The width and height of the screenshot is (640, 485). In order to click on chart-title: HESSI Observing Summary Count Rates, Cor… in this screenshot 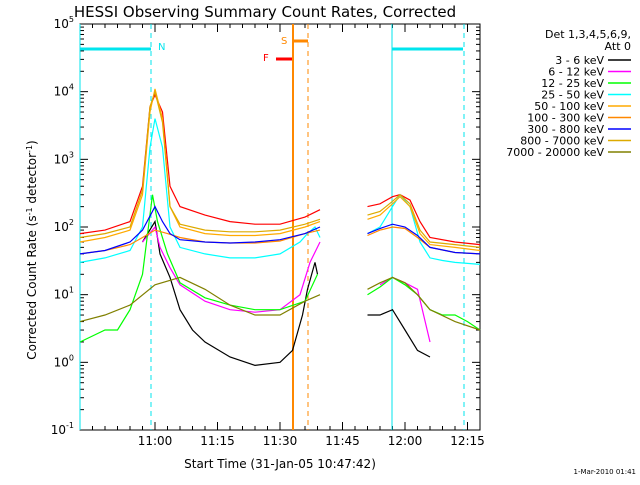, I will do `click(265, 12)`.